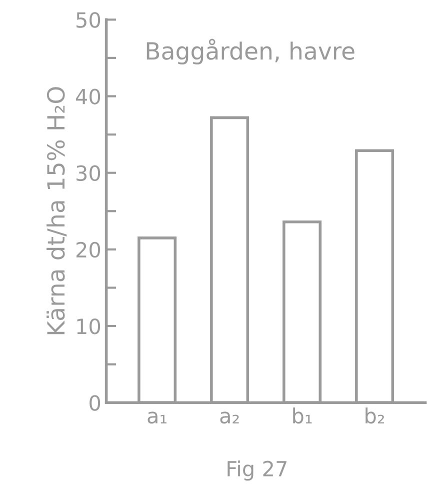  What do you see at coordinates (56, 210) in the screenshot?
I see `y-axis-title: Kärna dt/ha 15% H₂O` at bounding box center [56, 210].